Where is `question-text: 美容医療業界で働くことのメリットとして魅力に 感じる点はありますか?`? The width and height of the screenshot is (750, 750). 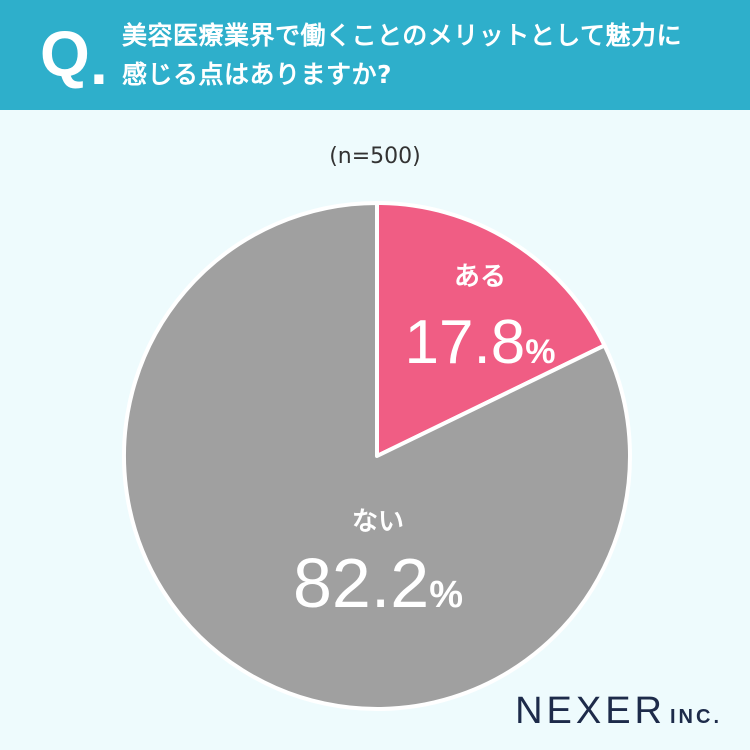 question-text: 美容医療業界で働くことのメリットとして魅力に 感じる点はありますか? is located at coordinates (427, 55).